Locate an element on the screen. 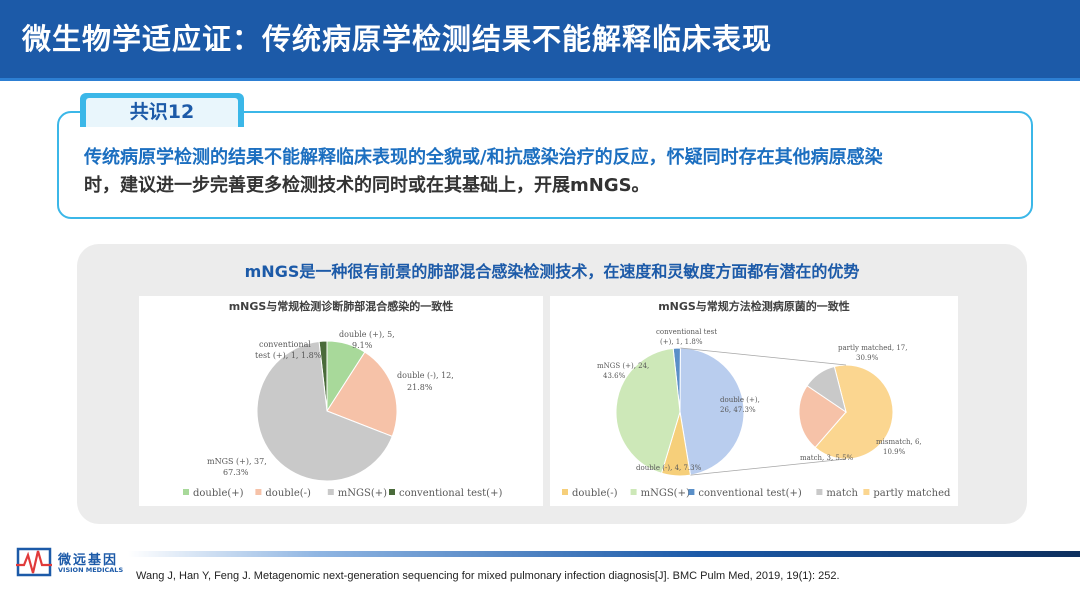 This screenshot has width=1080, height=608. data-label: test (+), 1, 1.8% is located at coordinates (288, 355).